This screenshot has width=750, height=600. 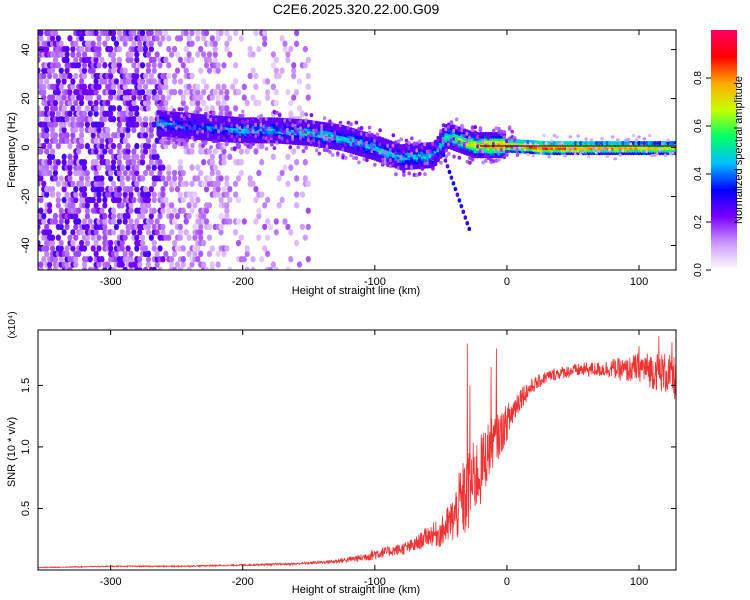 What do you see at coordinates (26, 508) in the screenshot?
I see `y-tick-label: 0.5` at bounding box center [26, 508].